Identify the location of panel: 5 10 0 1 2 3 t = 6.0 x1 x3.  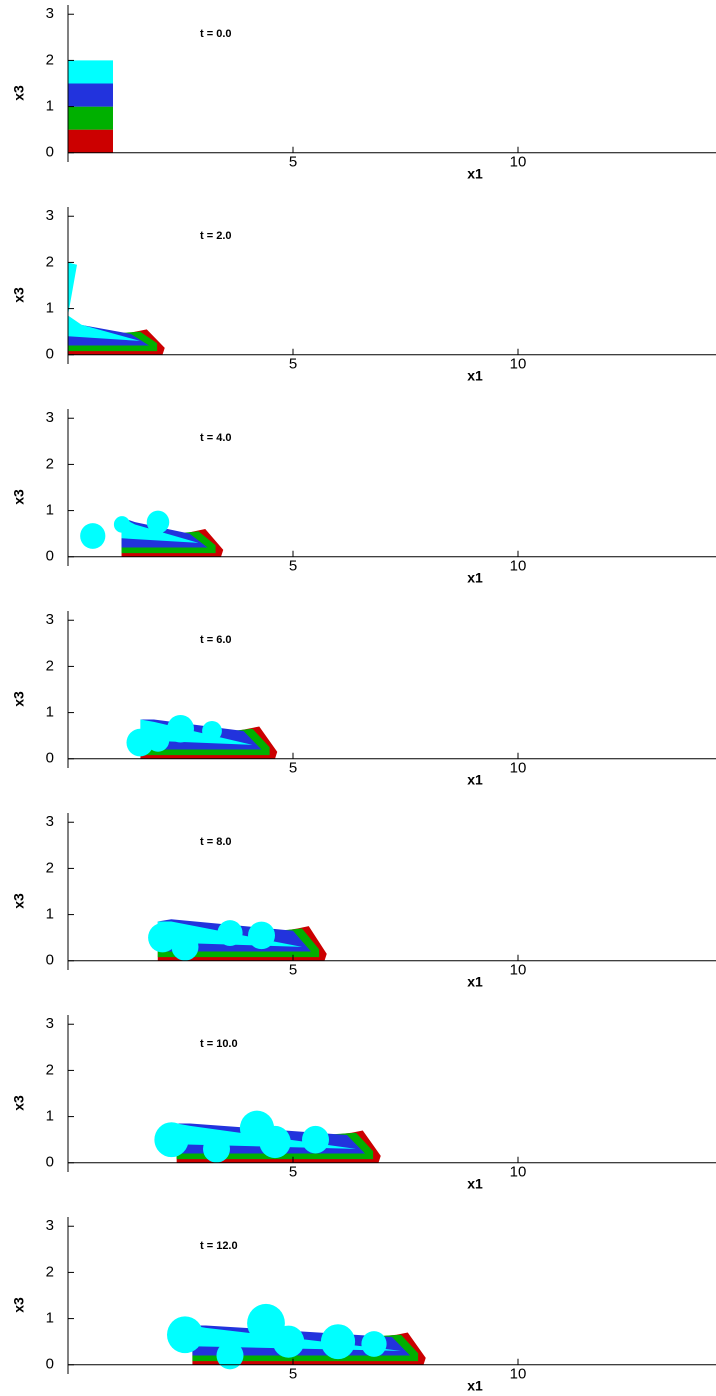
(363, 699).